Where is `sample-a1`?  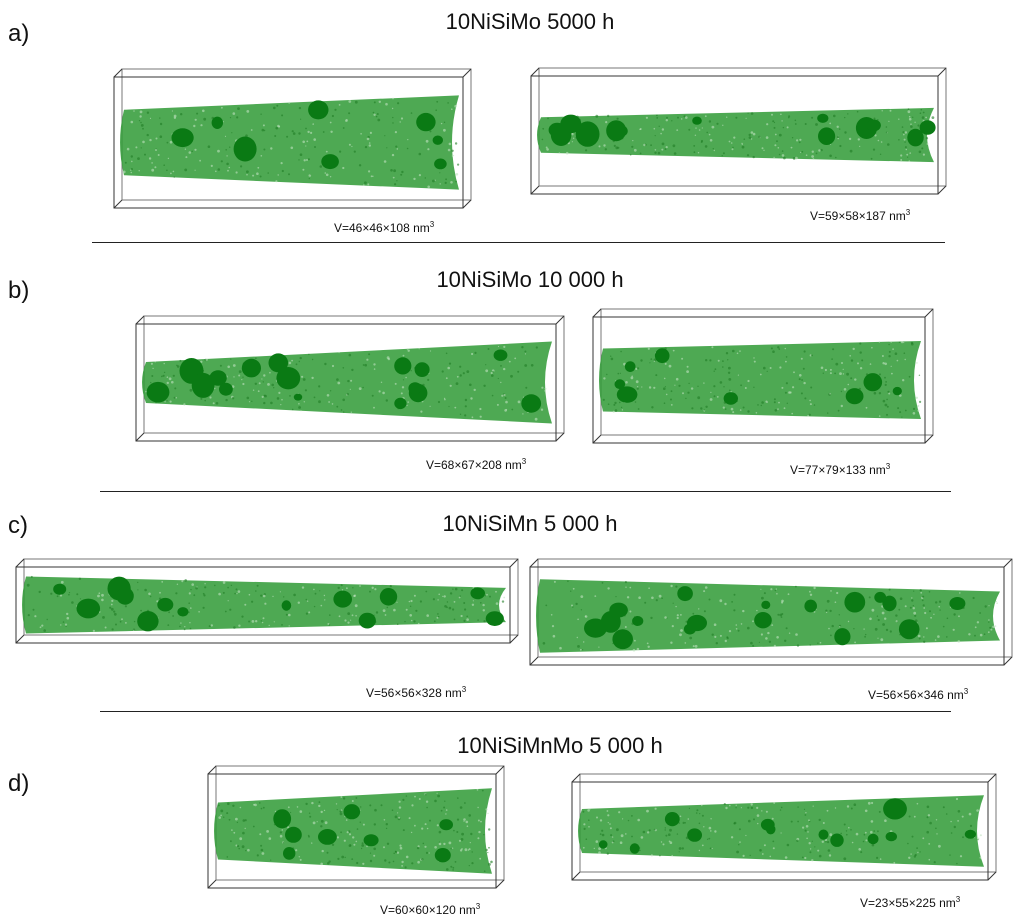 sample-a1 is located at coordinates (292, 139).